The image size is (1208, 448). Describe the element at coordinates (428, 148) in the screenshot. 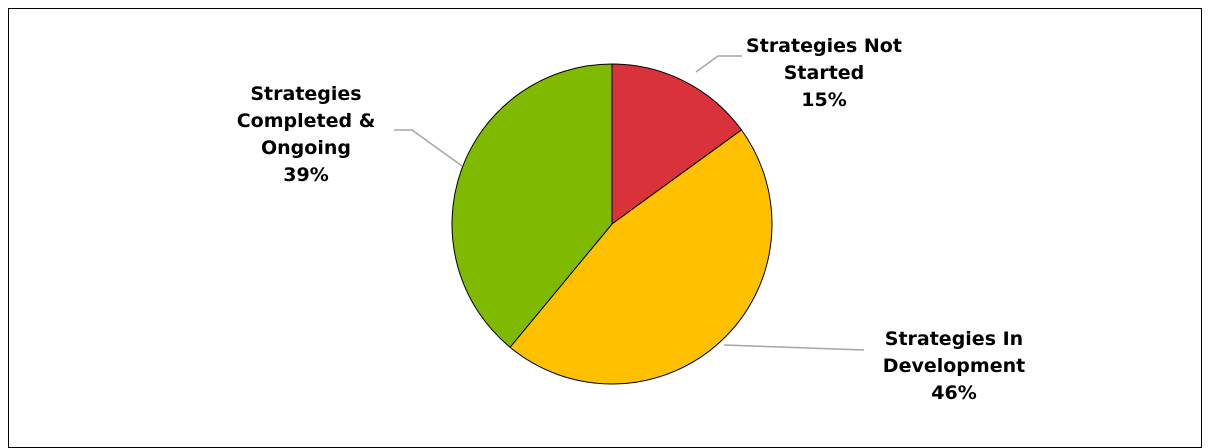

I see `leader-line-completed-ongoing` at that location.